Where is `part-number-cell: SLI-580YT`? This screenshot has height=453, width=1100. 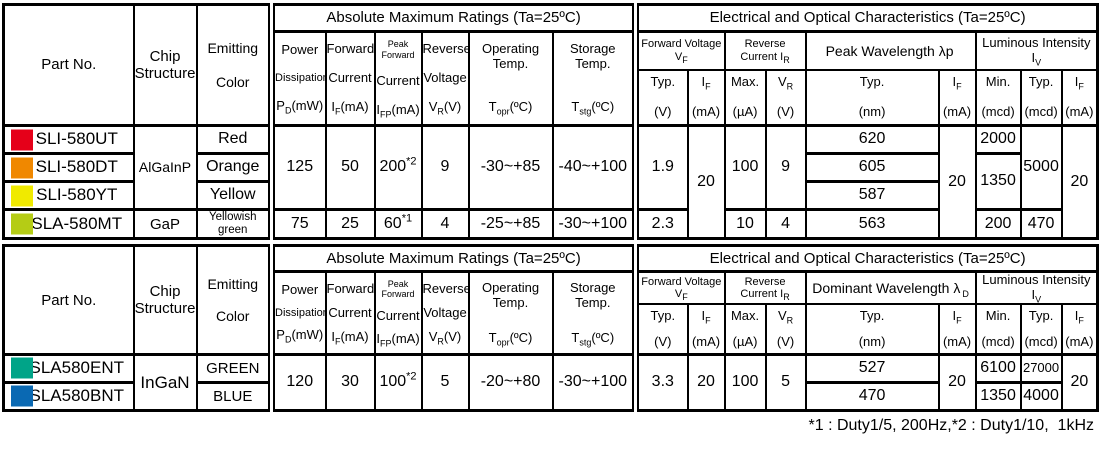
part-number-cell: SLI-580YT is located at coordinates (68, 195).